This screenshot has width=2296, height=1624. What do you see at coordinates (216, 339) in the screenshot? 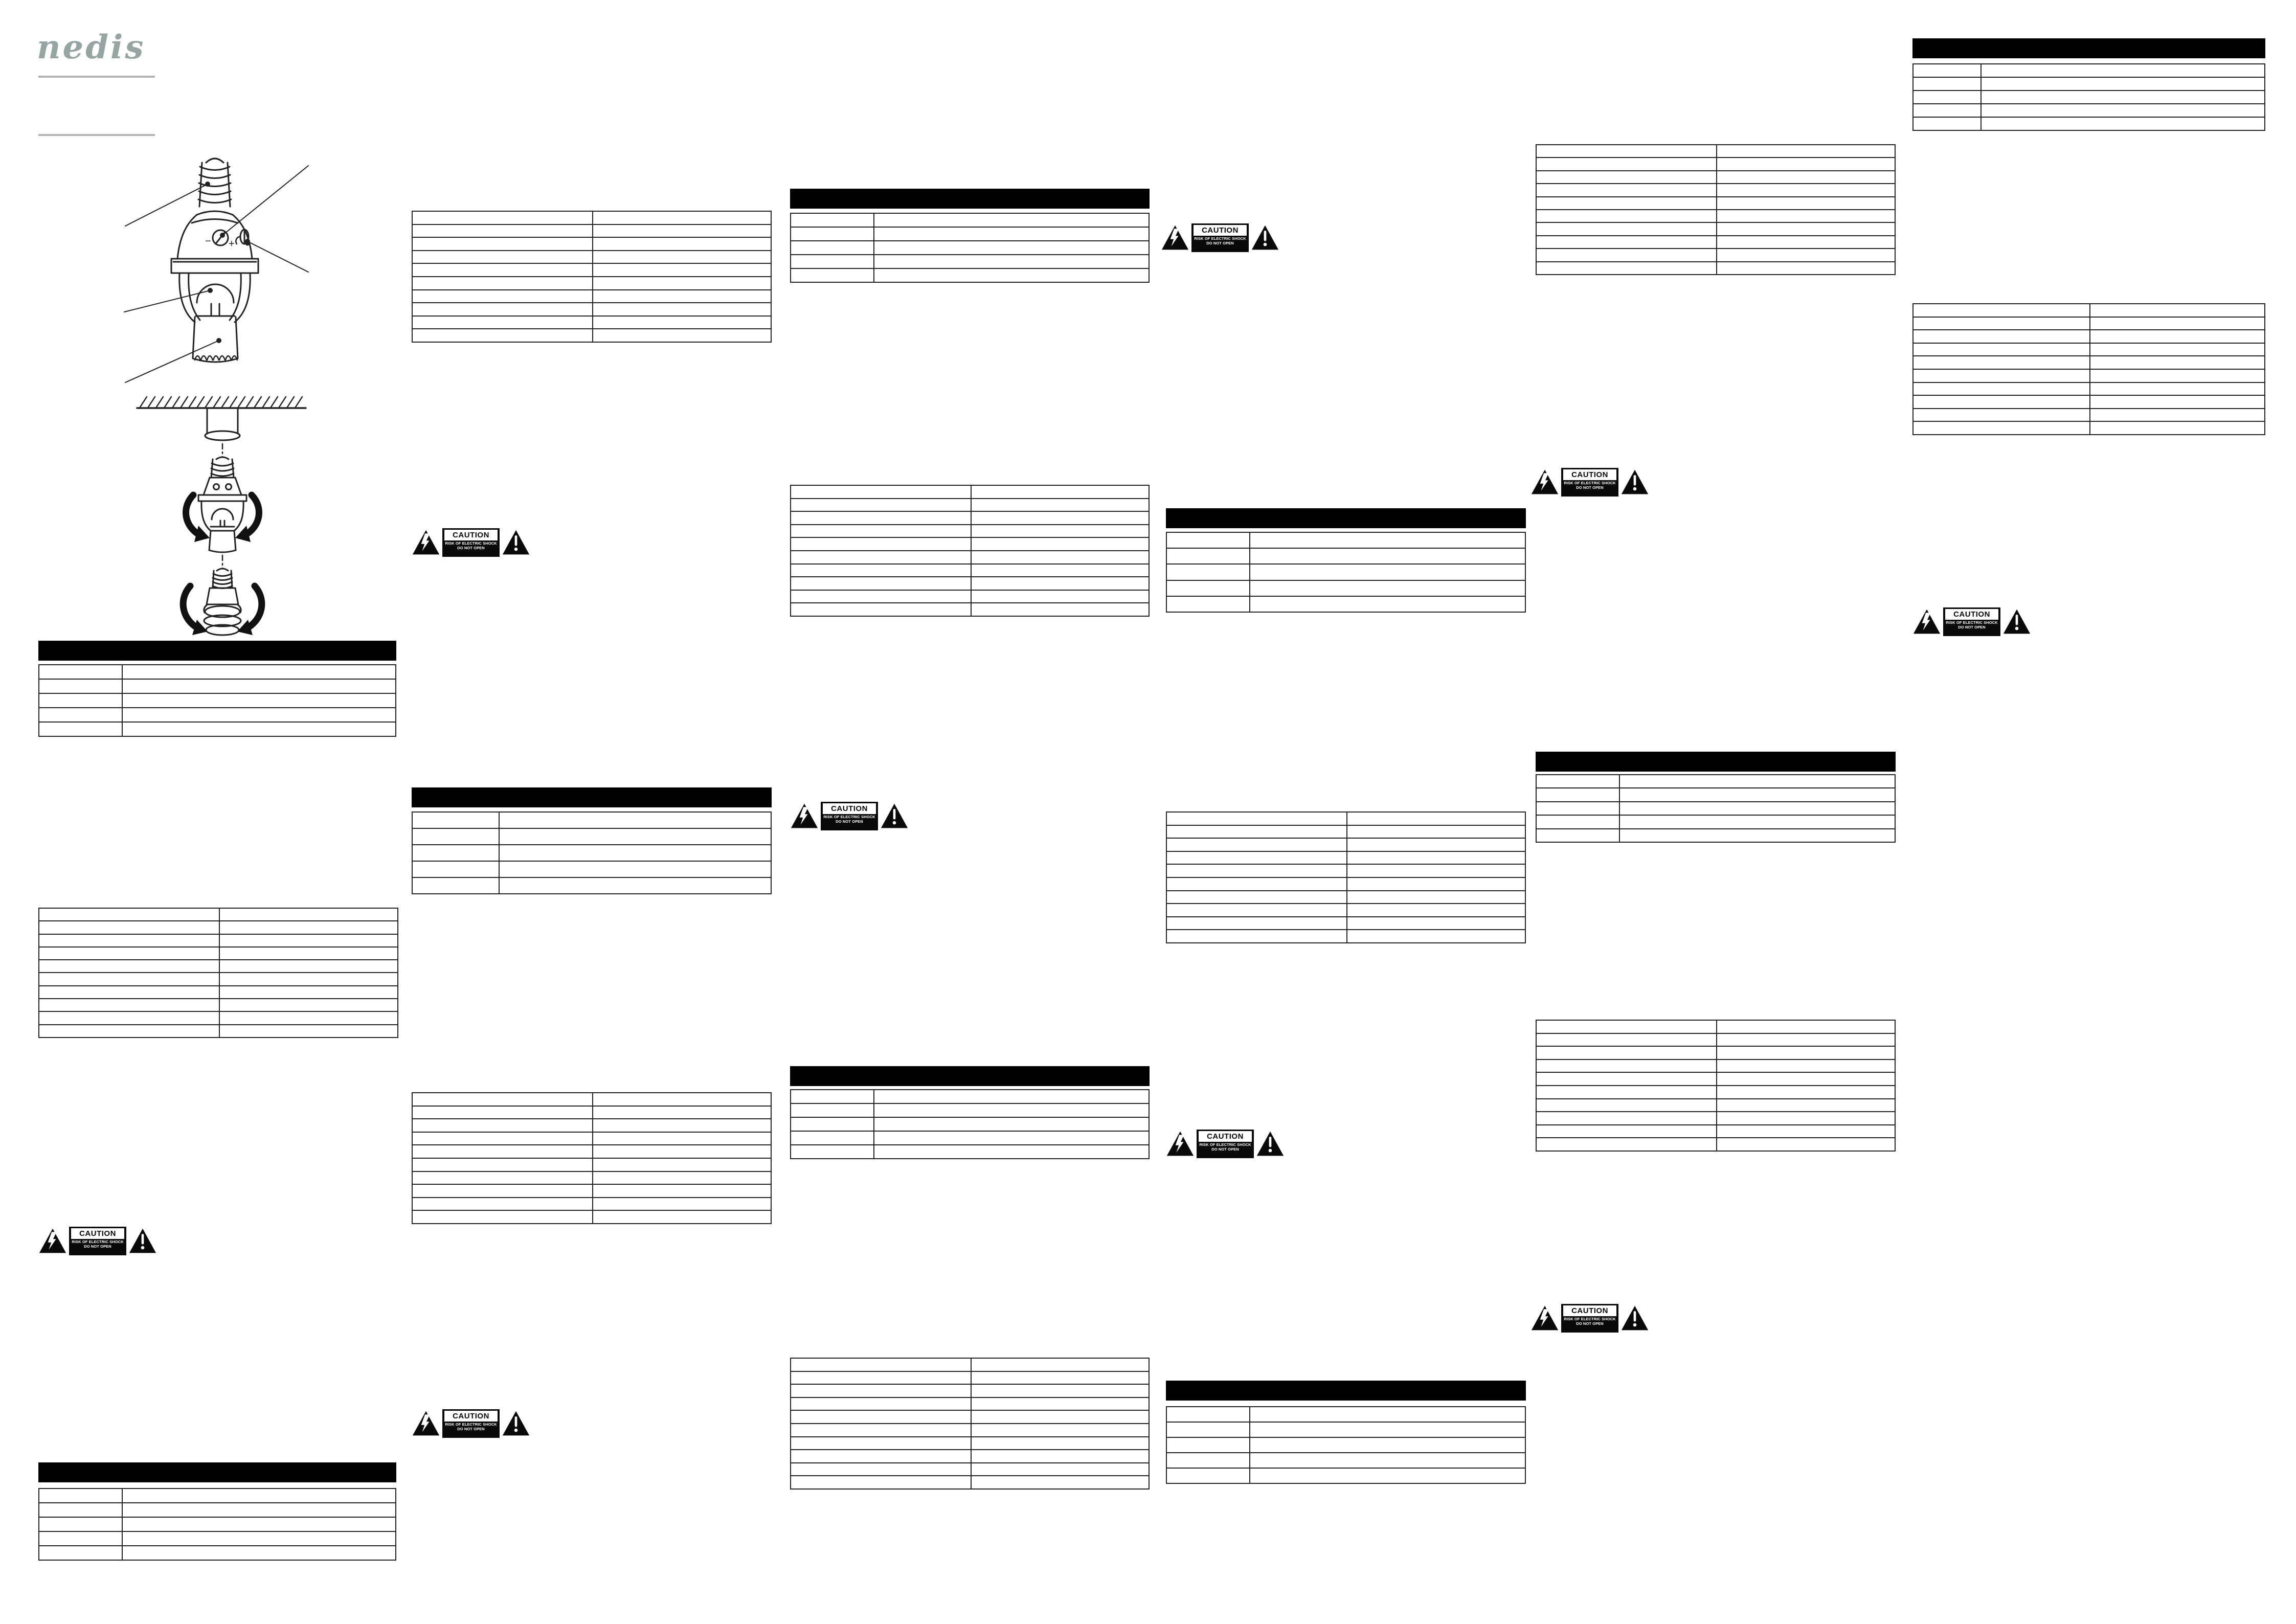
I see `skirt-drawing` at bounding box center [216, 339].